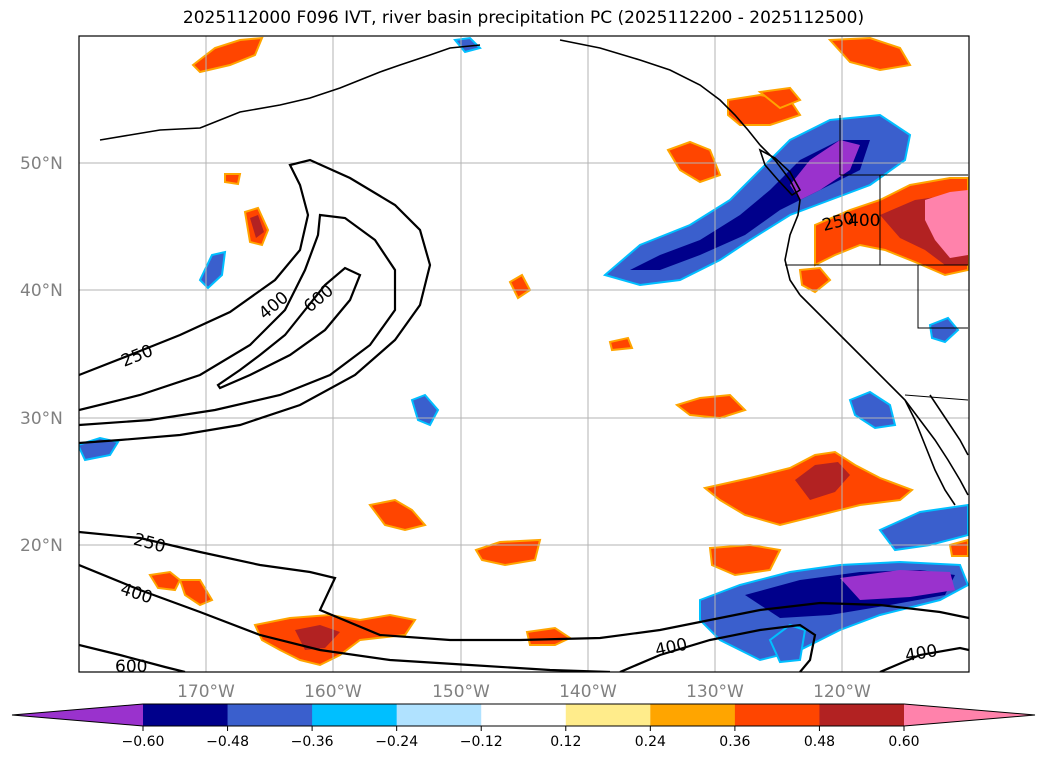 Image resolution: width=1047 pixels, height=765 pixels. What do you see at coordinates (969, 715) in the screenshot?
I see `colorbar-extend-high` at bounding box center [969, 715].